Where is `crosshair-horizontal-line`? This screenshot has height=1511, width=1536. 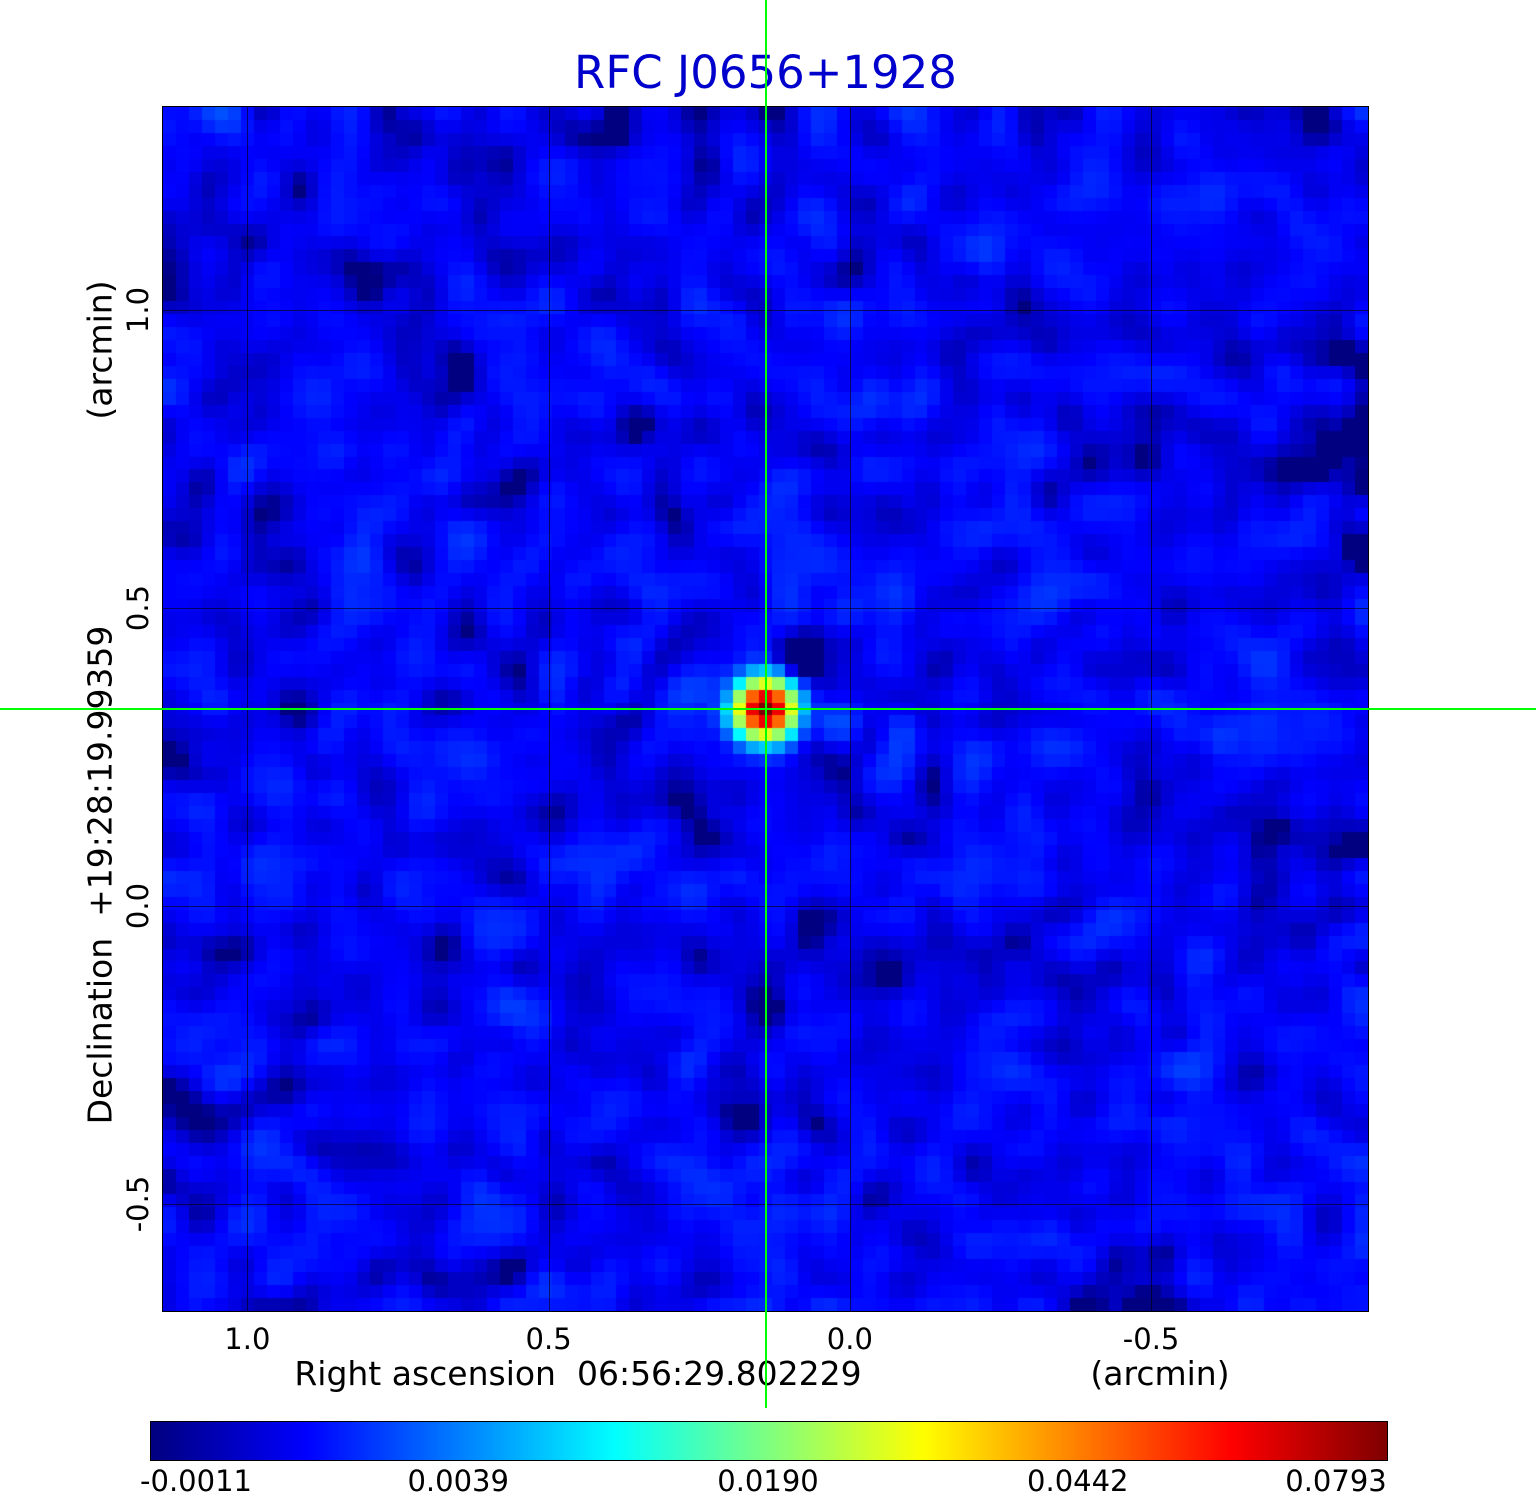
crosshair-horizontal-line is located at coordinates (768, 709).